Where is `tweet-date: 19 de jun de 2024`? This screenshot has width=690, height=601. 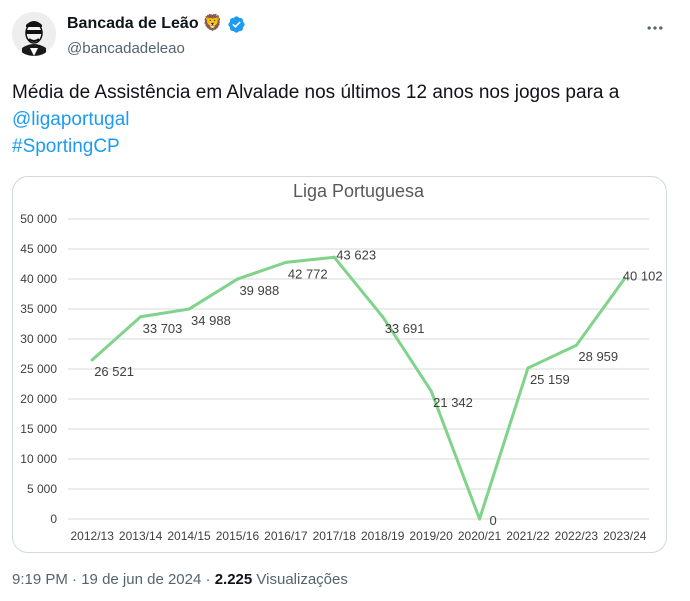
tweet-date: 19 de jun de 2024 is located at coordinates (141, 579).